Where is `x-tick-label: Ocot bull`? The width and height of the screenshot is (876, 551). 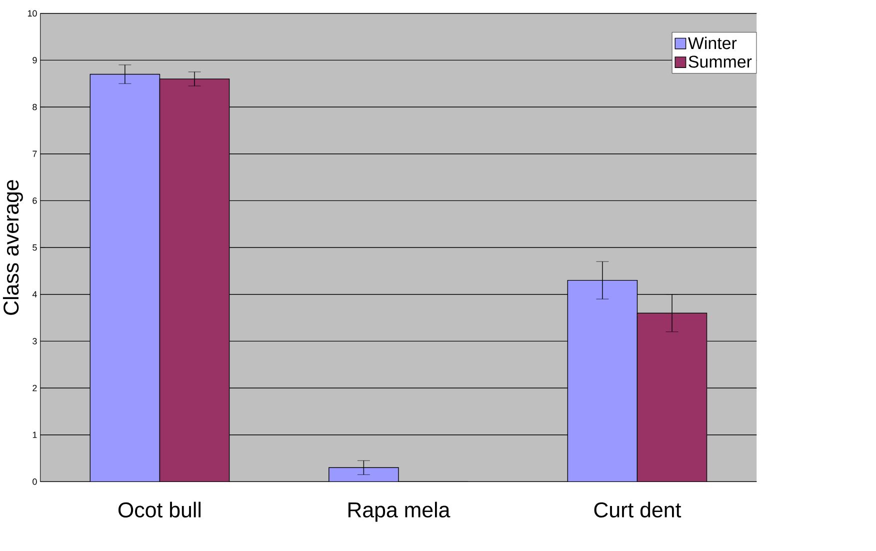 x-tick-label: Ocot bull is located at coordinates (159, 510).